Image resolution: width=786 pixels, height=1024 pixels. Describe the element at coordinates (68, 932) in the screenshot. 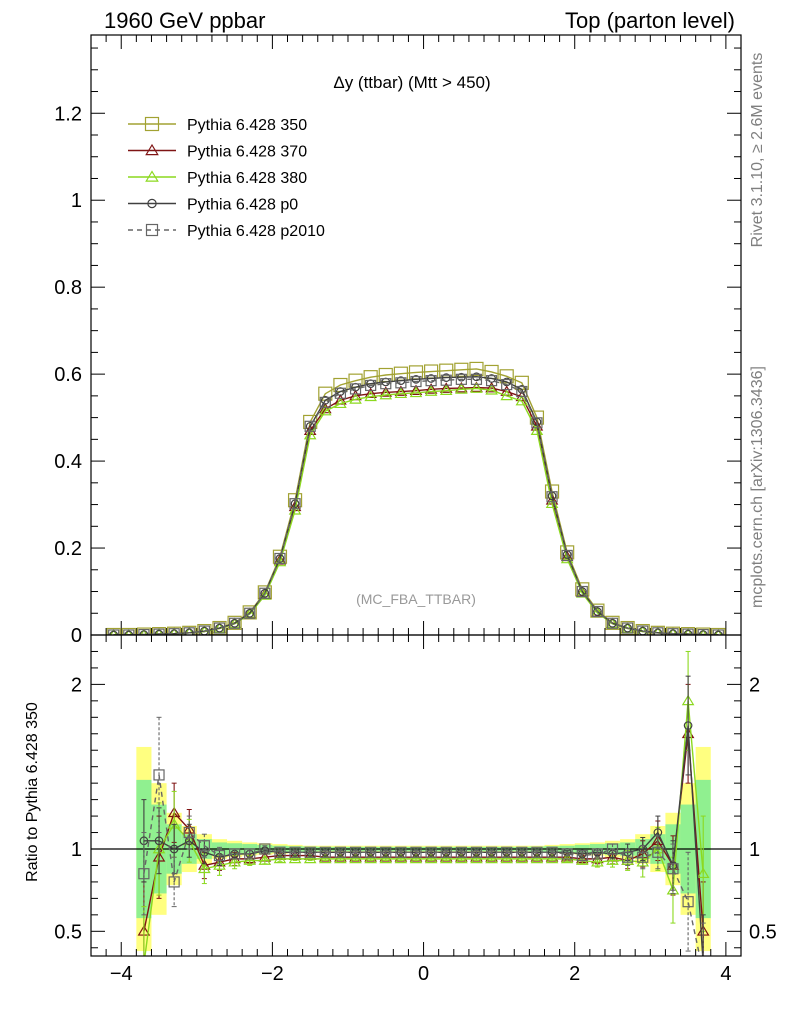

I see `ratio-y-tick-label: 0.5` at that location.